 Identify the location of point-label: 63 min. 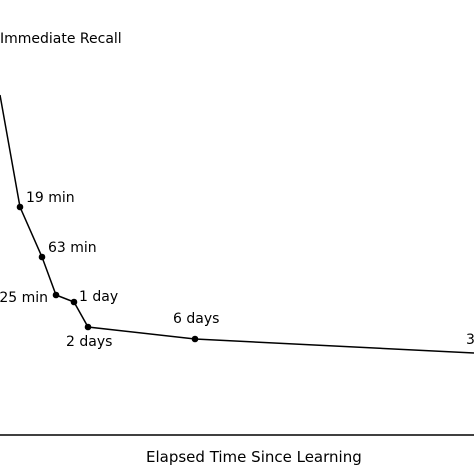
(72, 248).